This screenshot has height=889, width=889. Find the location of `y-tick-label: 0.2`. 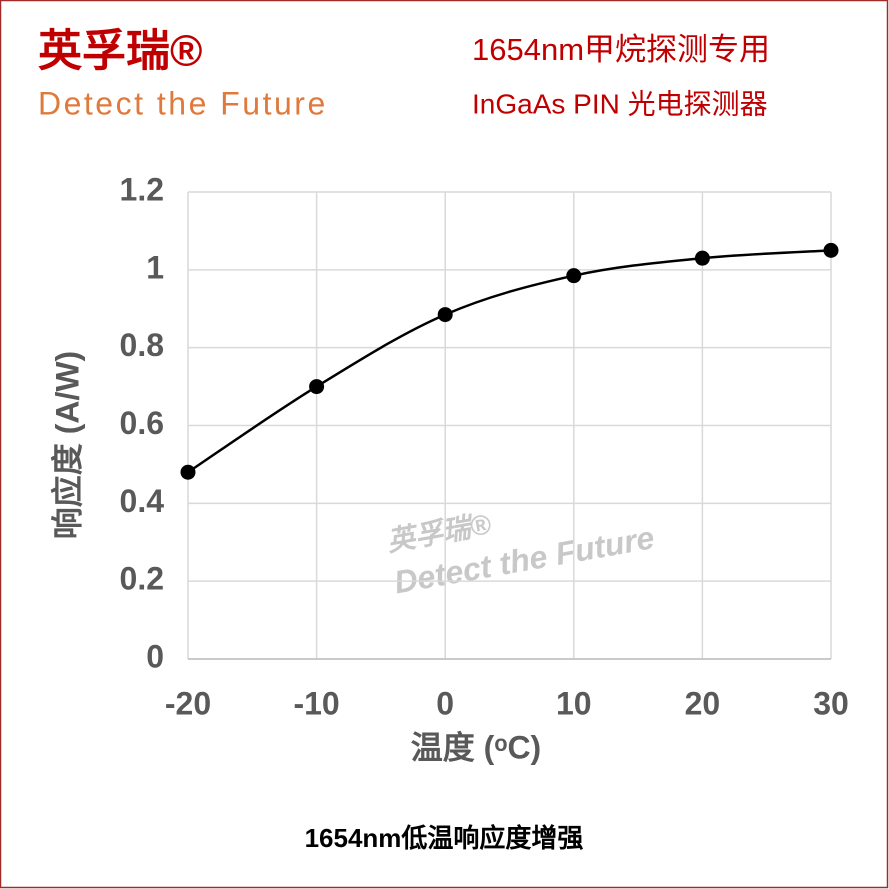

y-tick-label: 0.2 is located at coordinates (142, 579).